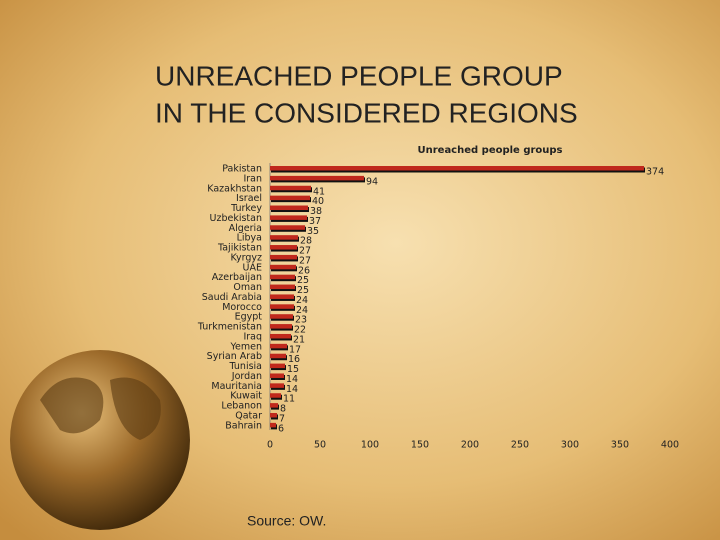 The image size is (720, 540). I want to click on y-tick-label: Tunisia, so click(245, 366).